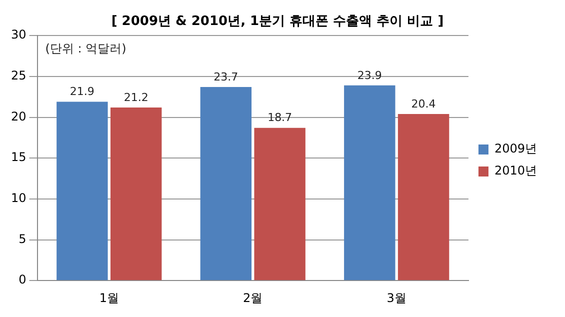 The height and width of the screenshot is (317, 565). I want to click on x-tick-label: 3월, so click(396, 297).